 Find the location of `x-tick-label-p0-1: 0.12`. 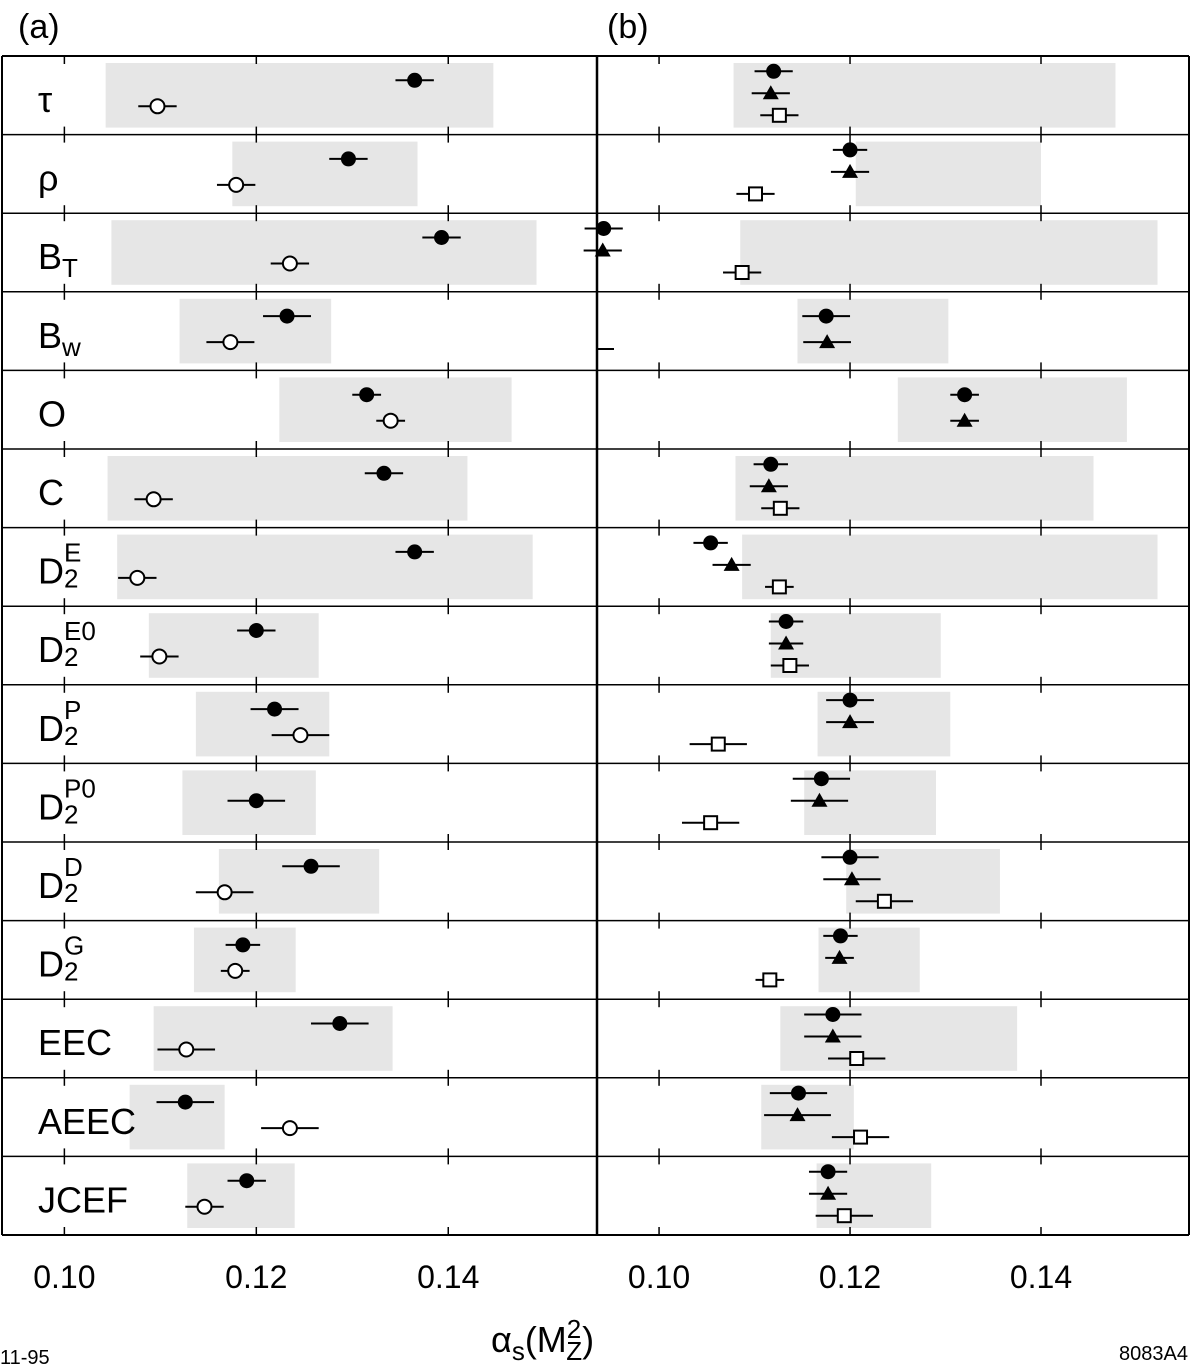

x-tick-label-p0-1: 0.12 is located at coordinates (256, 1277).